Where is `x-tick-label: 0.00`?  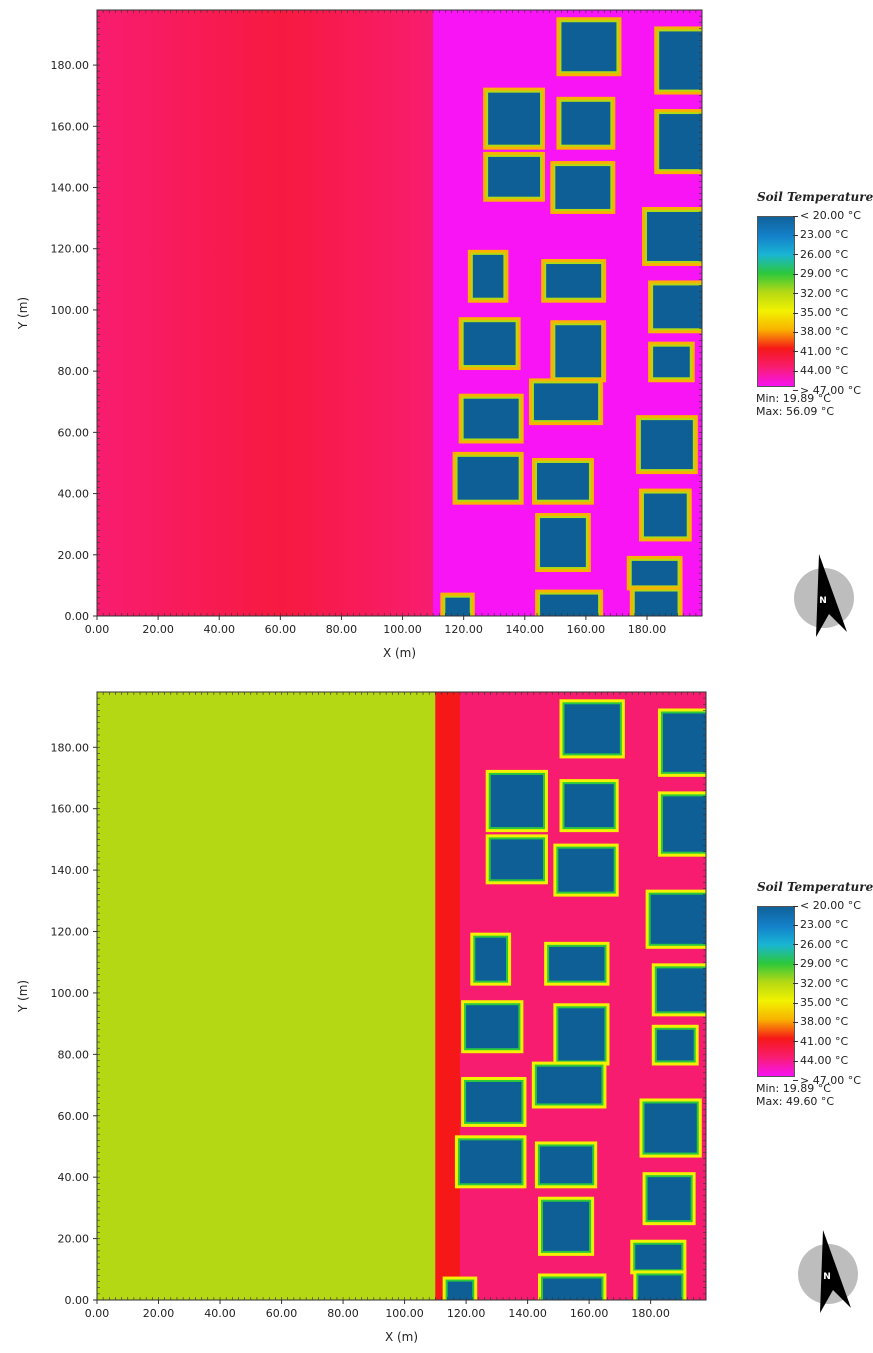
x-tick-label: 0.00 is located at coordinates (97, 629).